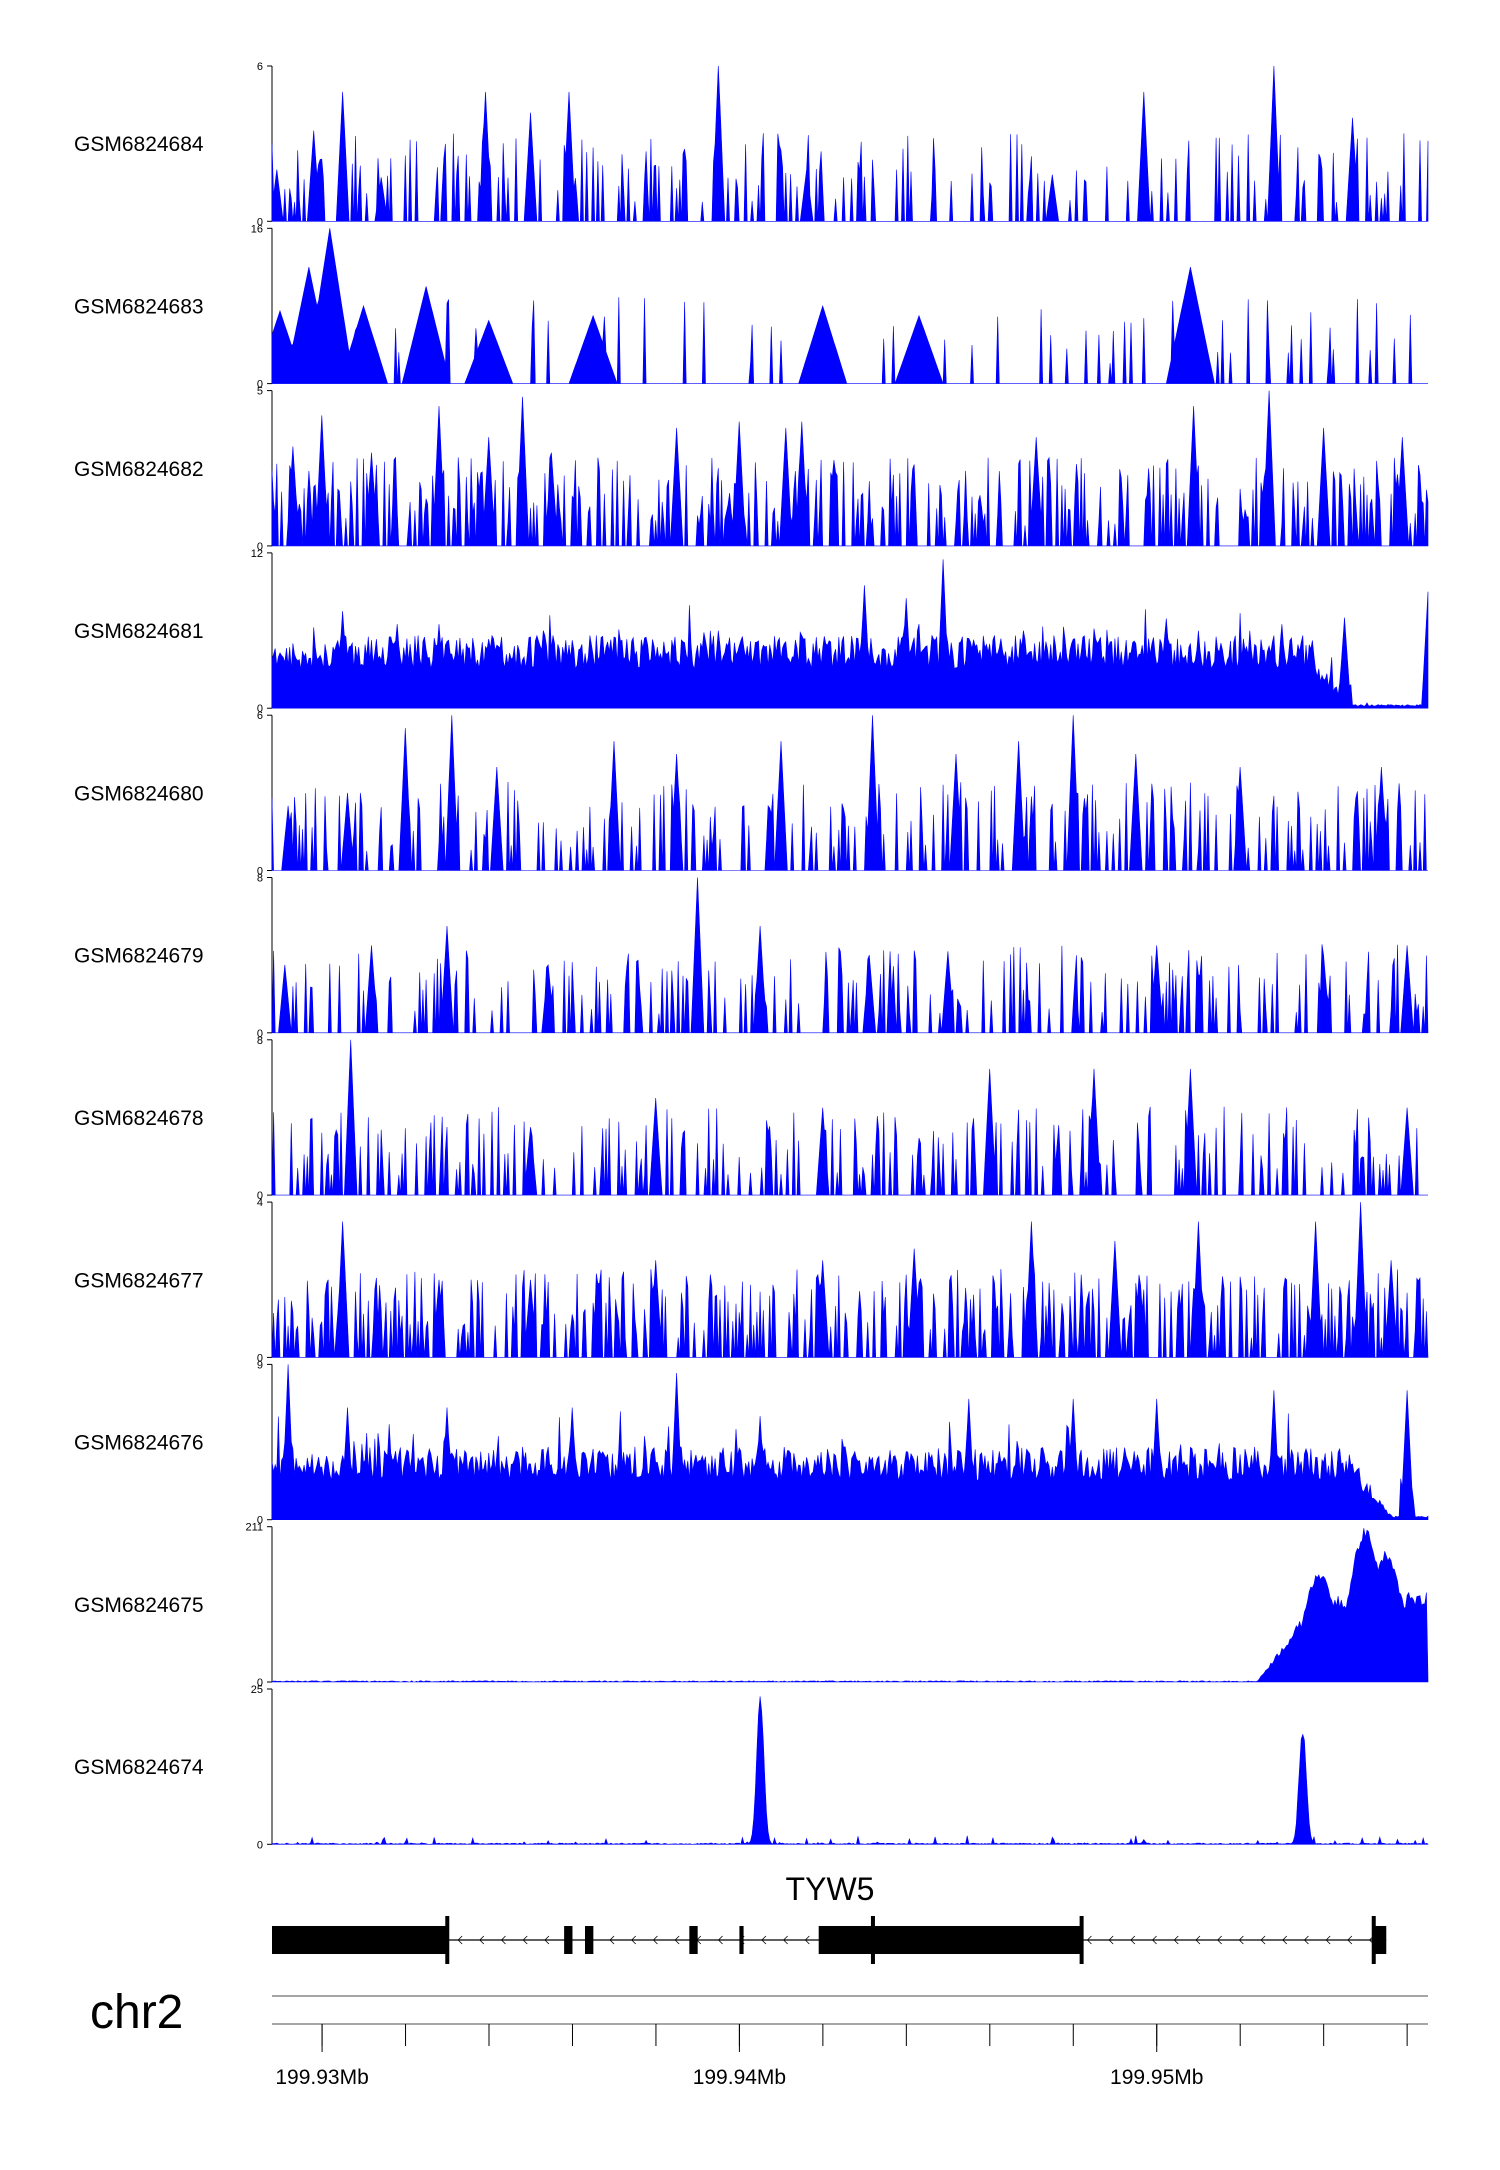 Image resolution: width=1500 pixels, height=2170 pixels. I want to click on y-max-label: 4, so click(260, 1203).